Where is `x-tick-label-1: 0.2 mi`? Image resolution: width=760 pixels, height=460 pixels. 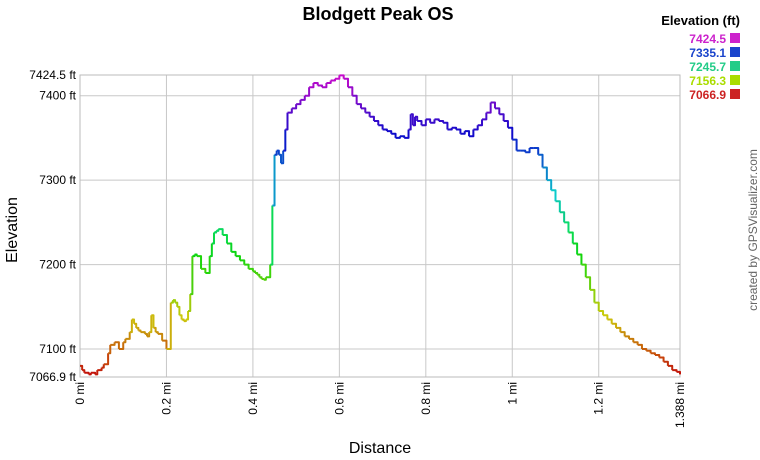 x-tick-label-1: 0.2 mi is located at coordinates (166, 398).